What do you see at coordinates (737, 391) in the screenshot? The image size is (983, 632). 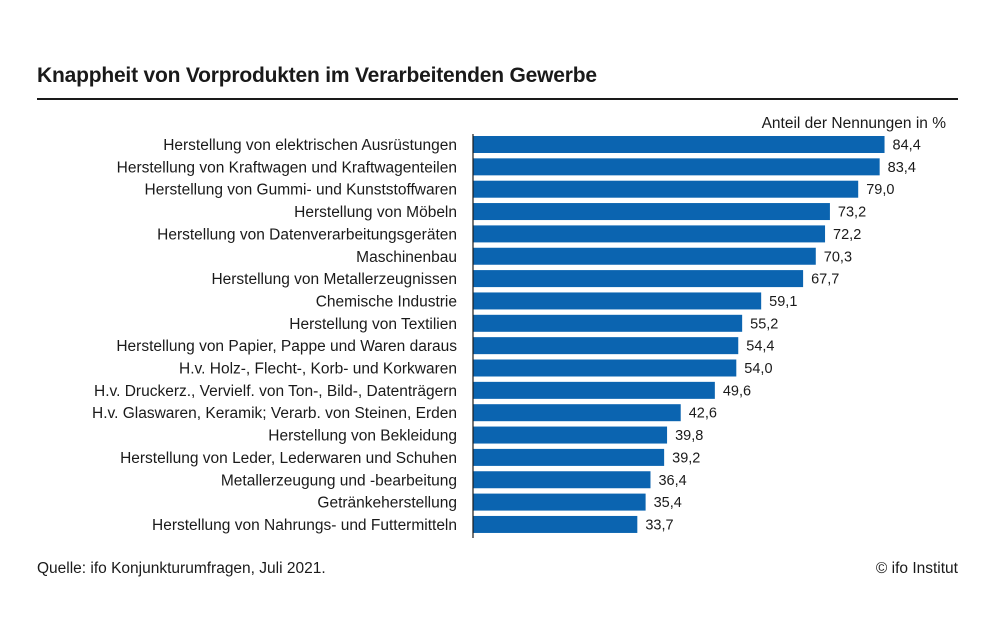 I see `value-label: 49,6` at bounding box center [737, 391].